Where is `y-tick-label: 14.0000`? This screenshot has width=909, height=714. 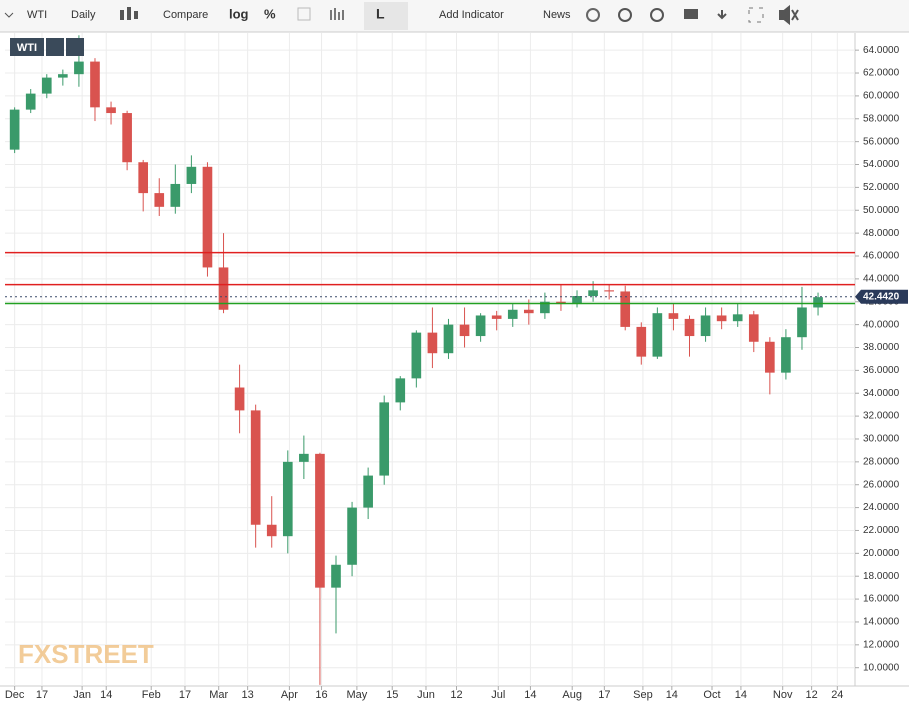 y-tick-label: 14.0000 is located at coordinates (881, 622).